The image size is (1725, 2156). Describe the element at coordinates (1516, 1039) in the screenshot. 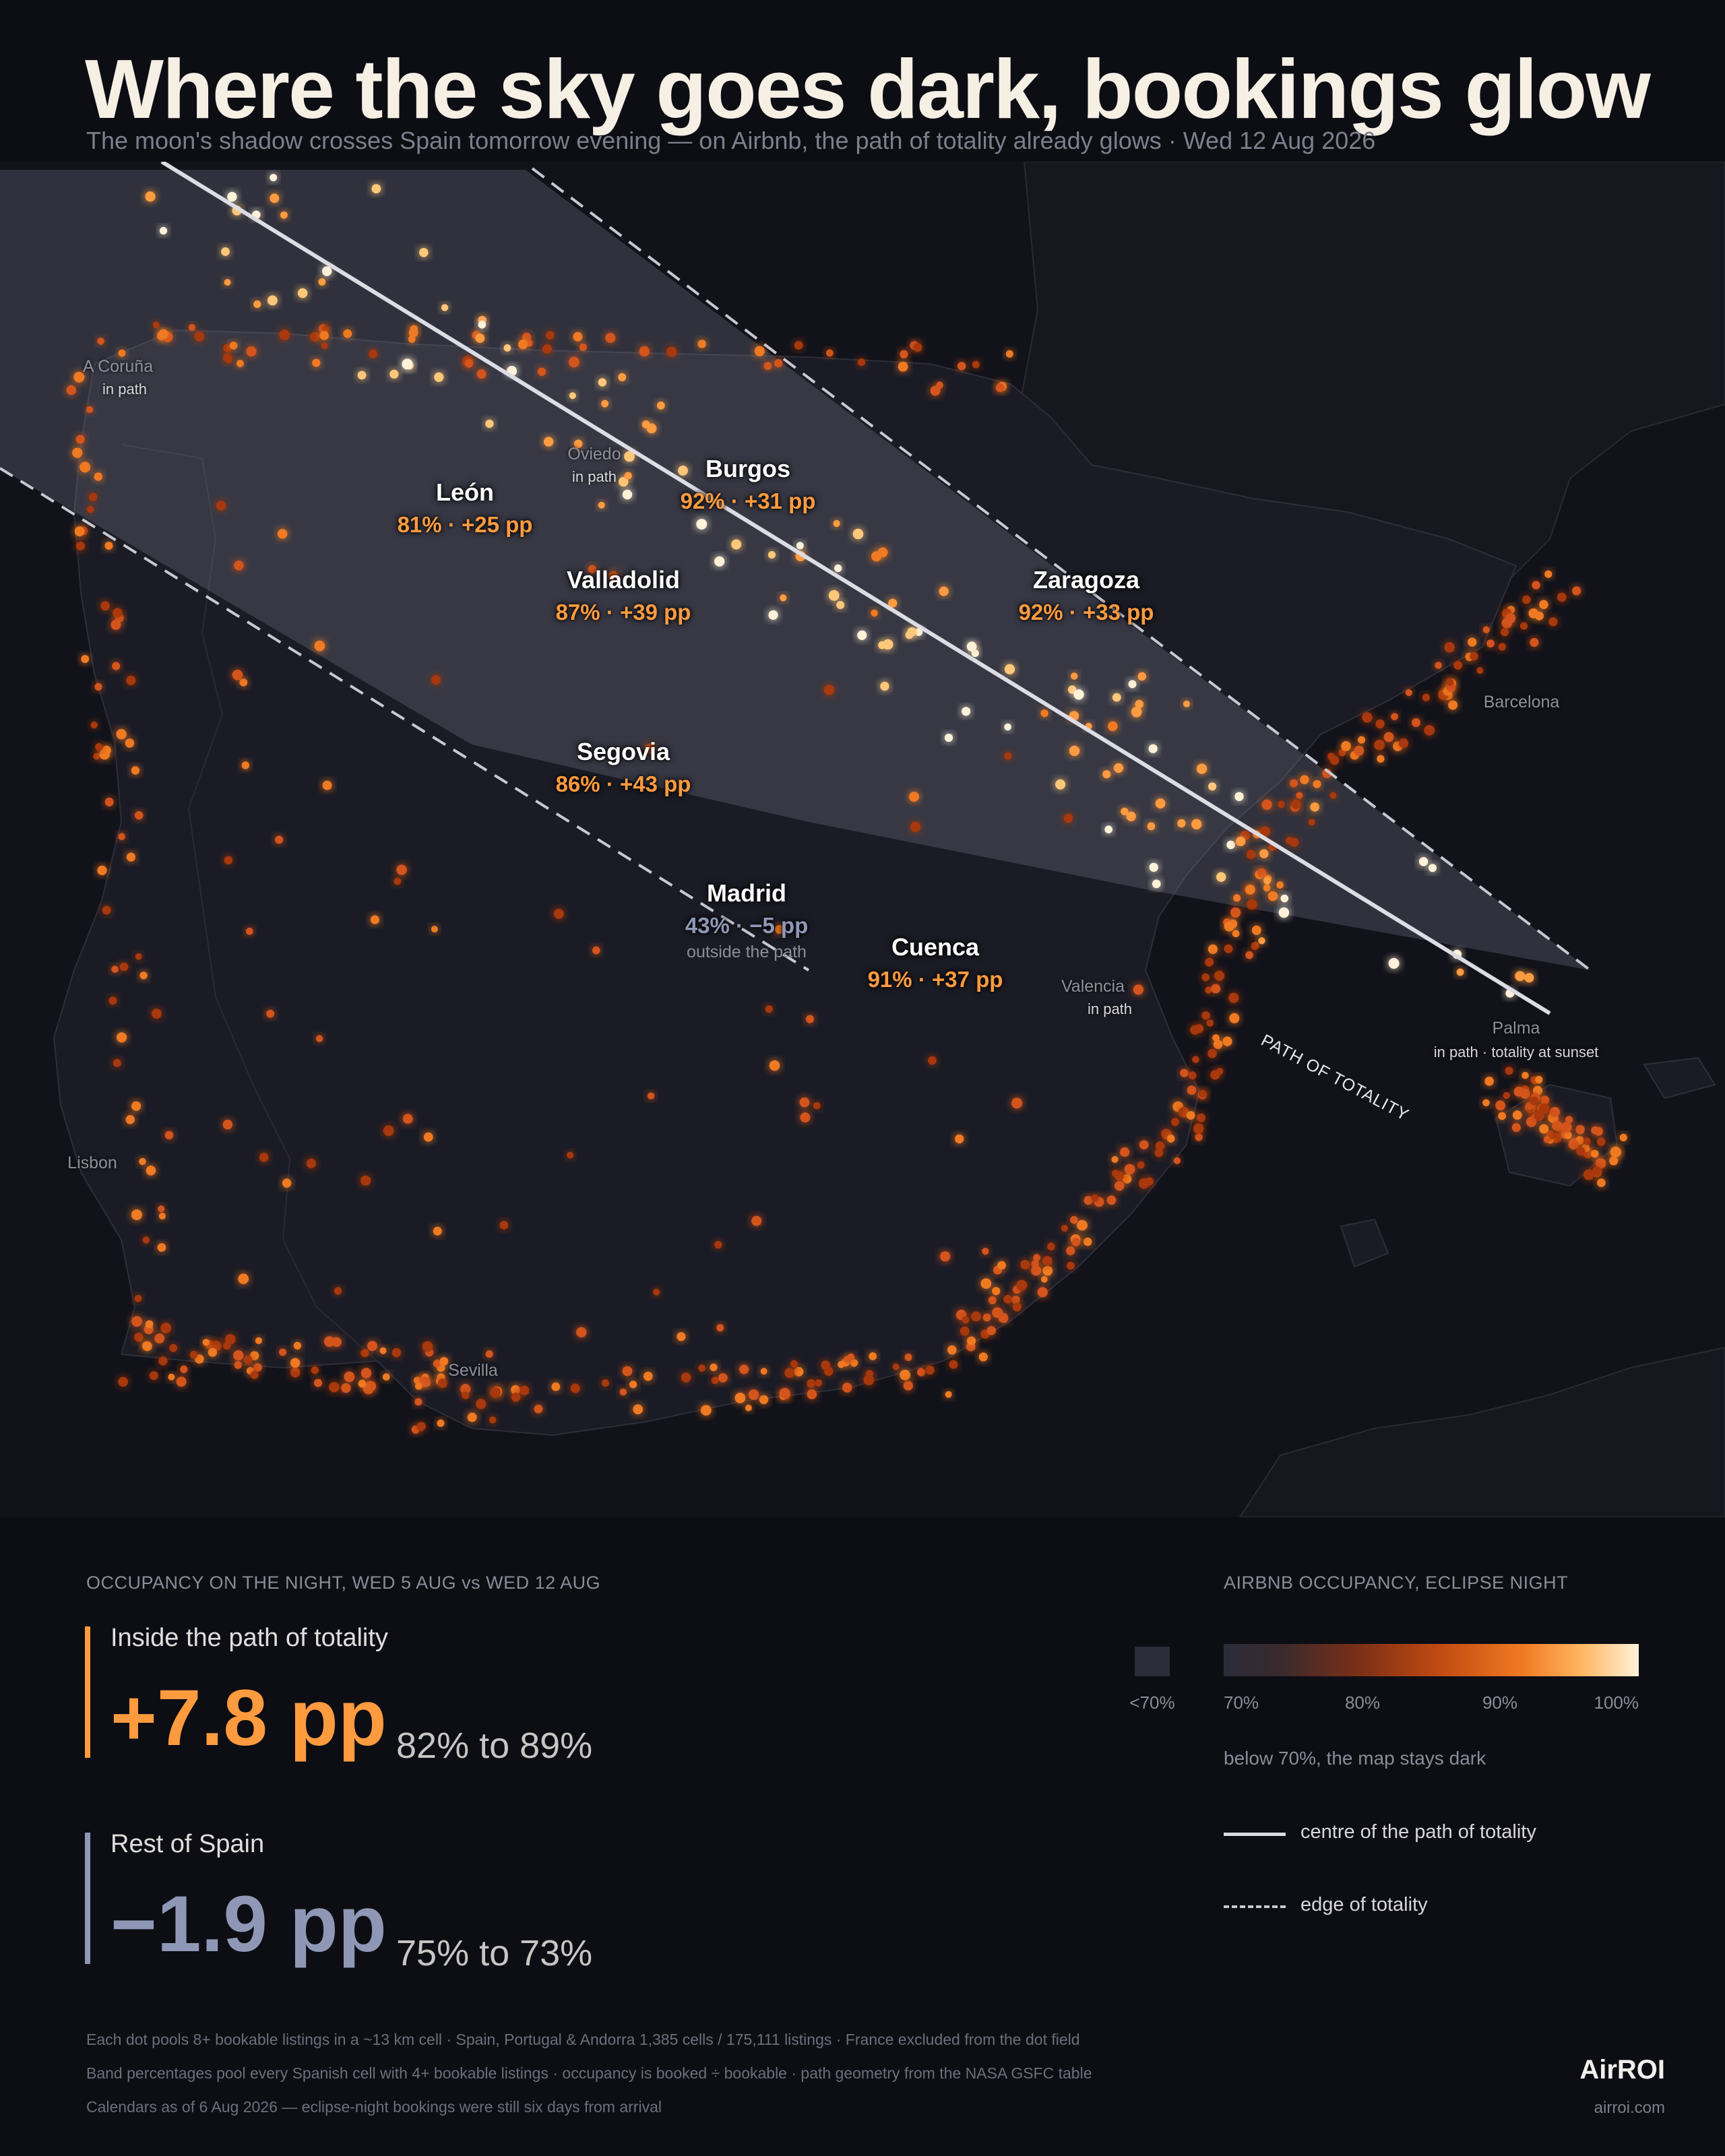

I see `place-palma: Palma in path · totality at sunset` at that location.